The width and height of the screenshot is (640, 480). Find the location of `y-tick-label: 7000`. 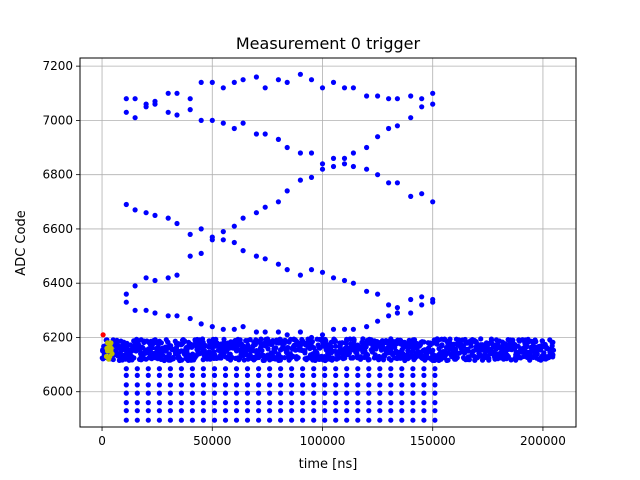

y-tick-label: 7000 is located at coordinates (57, 120).